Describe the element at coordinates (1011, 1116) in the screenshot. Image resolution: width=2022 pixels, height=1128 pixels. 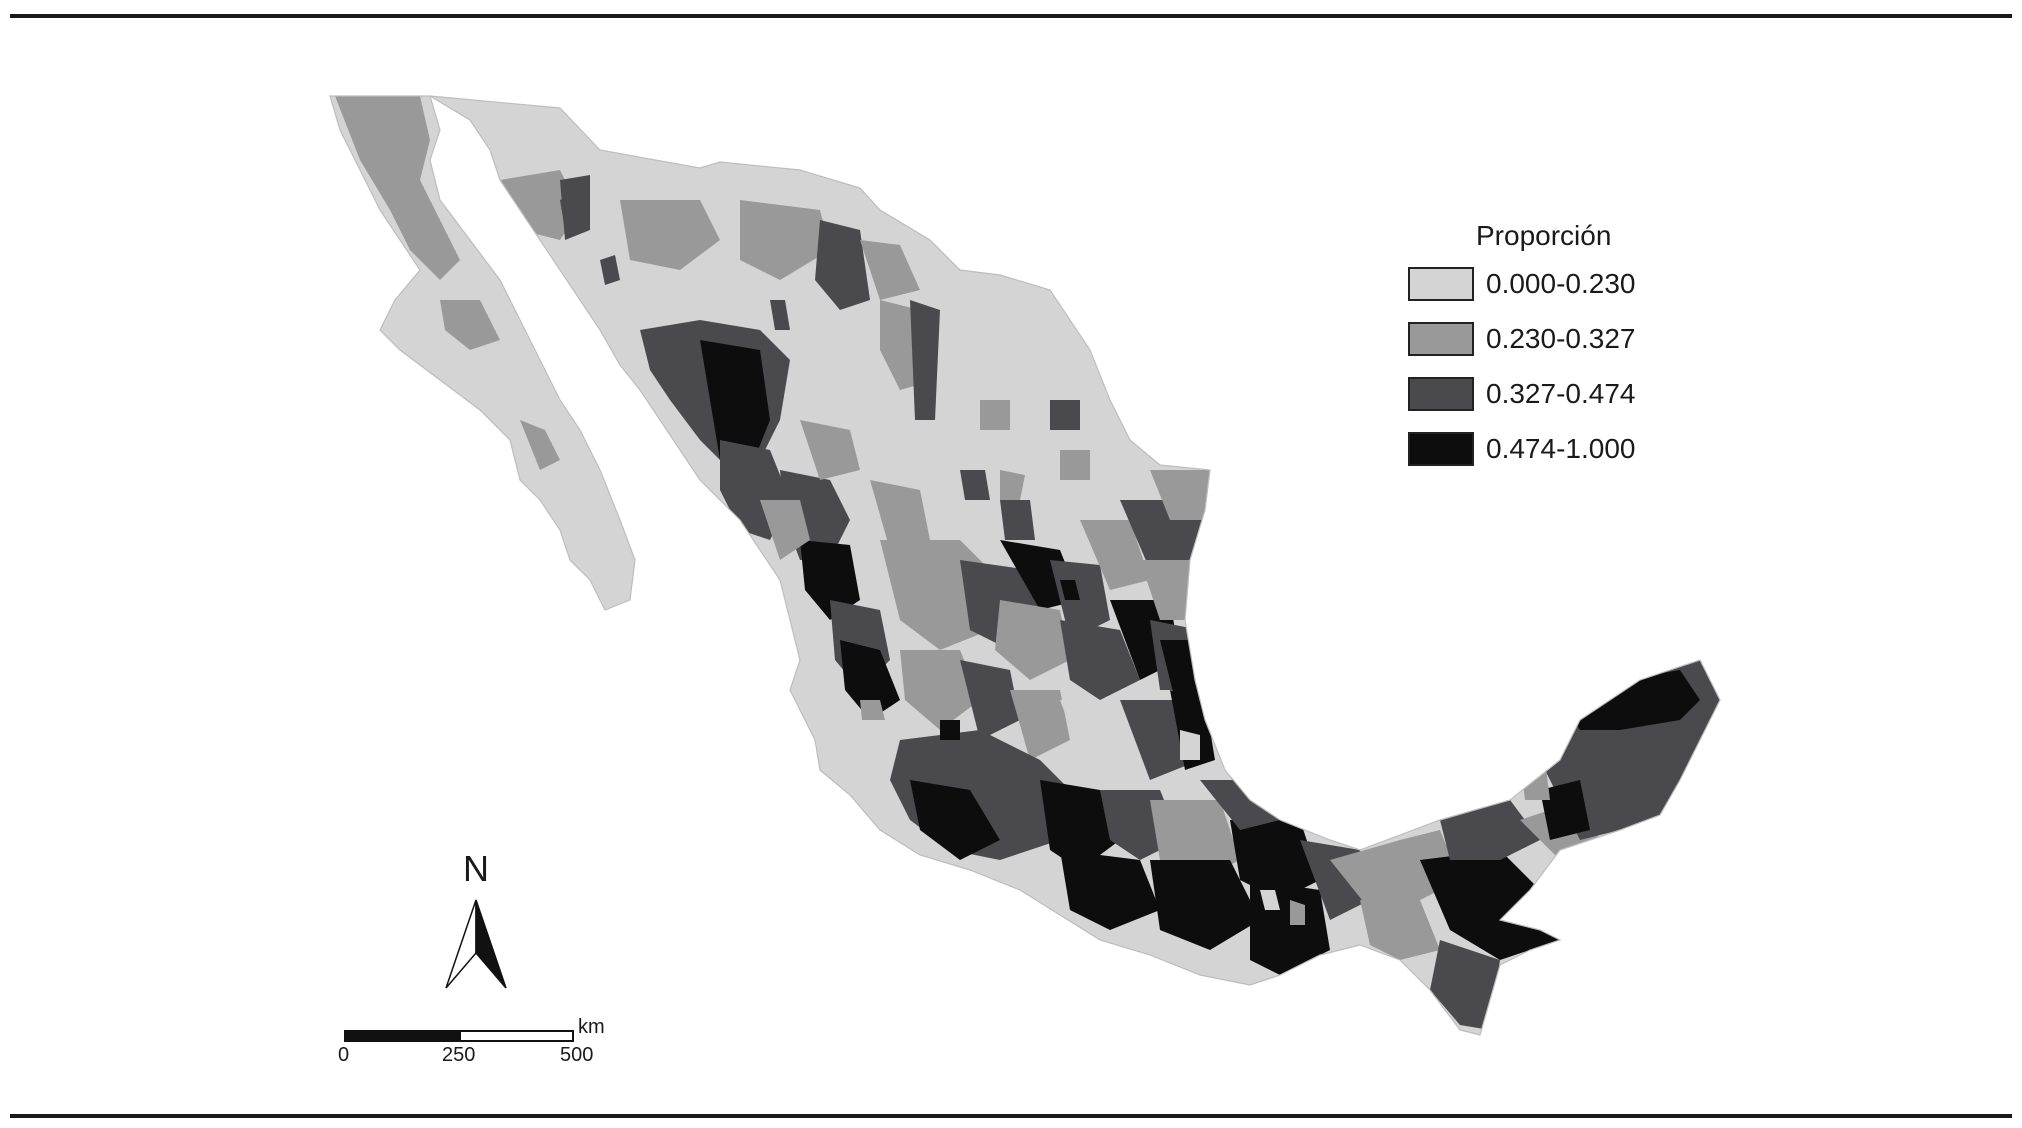
I see `bottom-rule` at that location.